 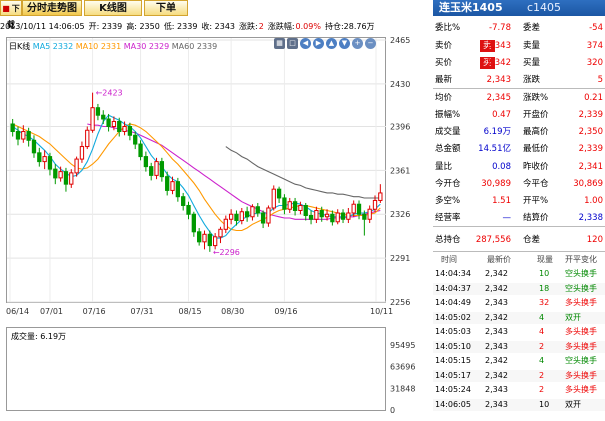 What do you see at coordinates (305, 43) in the screenshot?
I see `arrow-left-icon: ◀` at bounding box center [305, 43].